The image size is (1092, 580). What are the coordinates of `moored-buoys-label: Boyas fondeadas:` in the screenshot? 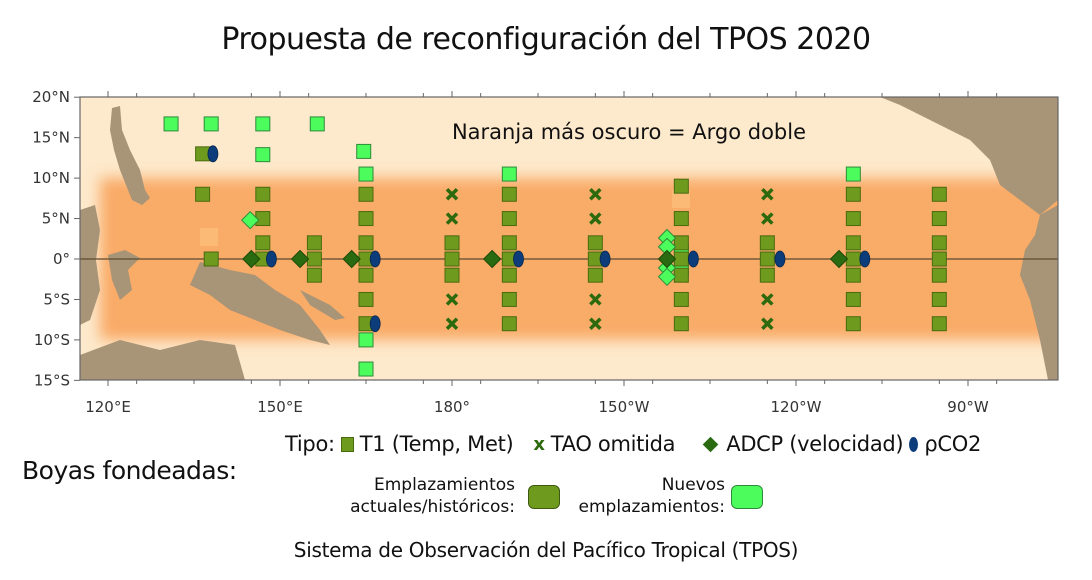 It's located at (129, 470).